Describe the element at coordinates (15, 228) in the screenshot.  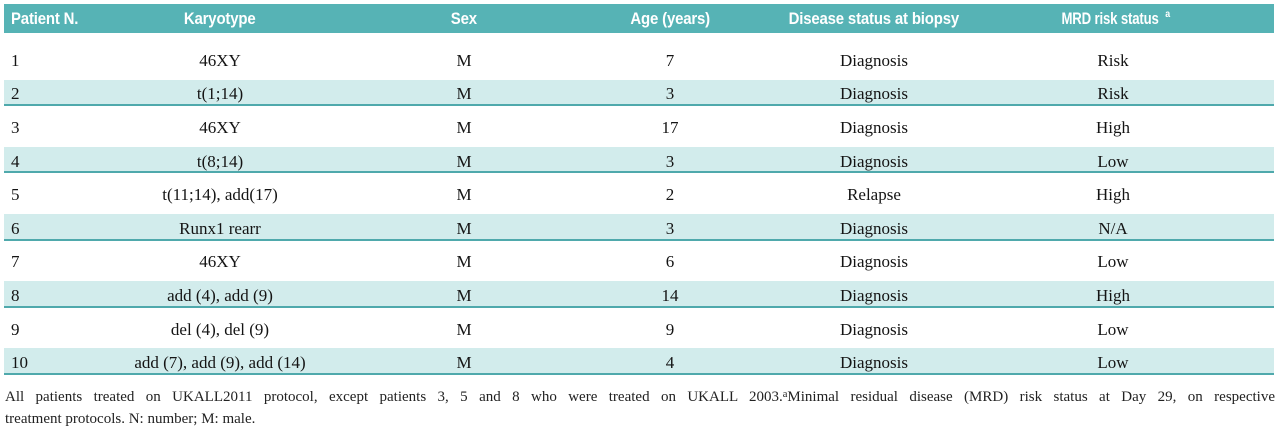
I see `patient-cell: 6` at that location.